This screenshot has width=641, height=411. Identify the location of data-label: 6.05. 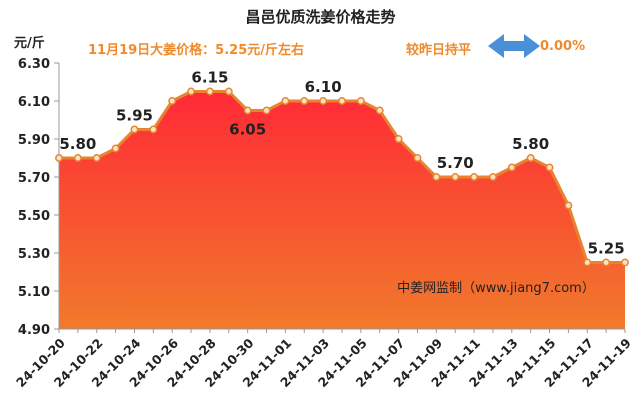
(247, 130).